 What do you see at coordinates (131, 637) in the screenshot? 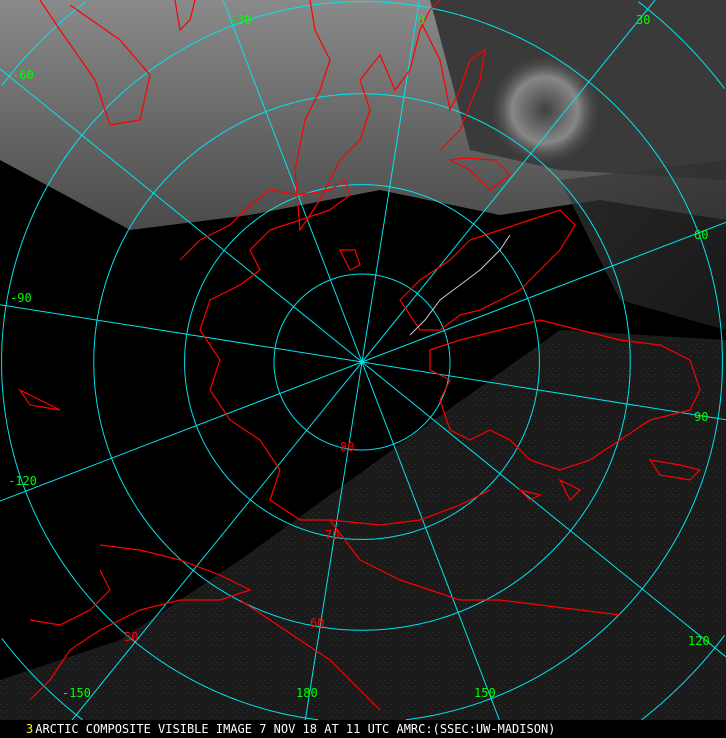
I see `latitude-label-50: 50` at bounding box center [131, 637].